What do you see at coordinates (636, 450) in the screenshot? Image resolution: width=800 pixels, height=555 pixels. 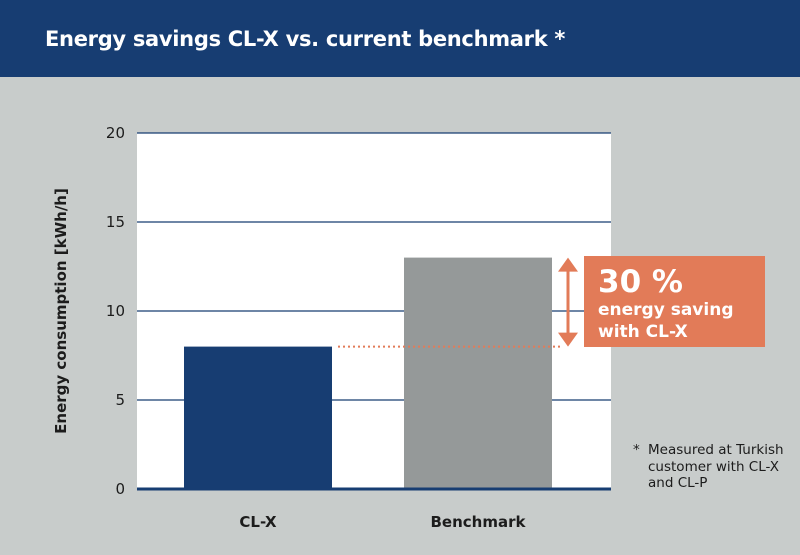 I see `footnote-marker: *` at bounding box center [636, 450].